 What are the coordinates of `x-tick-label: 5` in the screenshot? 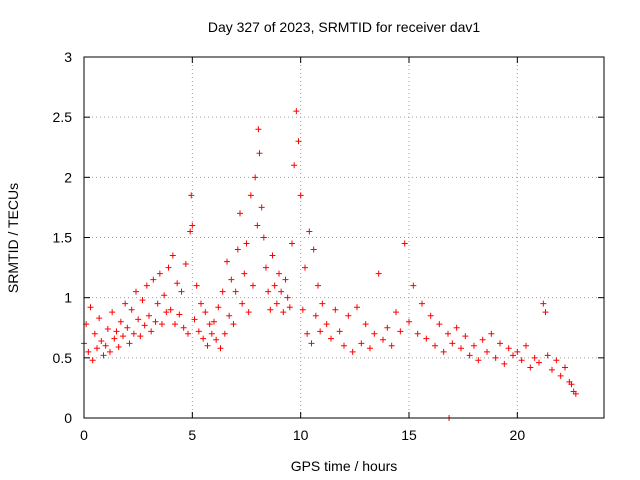 It's located at (192, 435).